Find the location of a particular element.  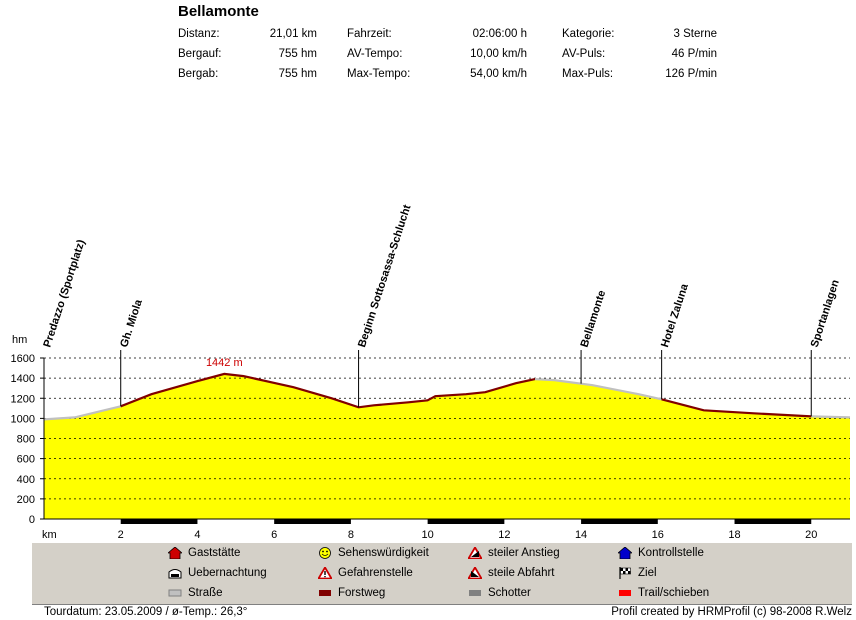

y-tick-label: 200 is located at coordinates (26, 500).